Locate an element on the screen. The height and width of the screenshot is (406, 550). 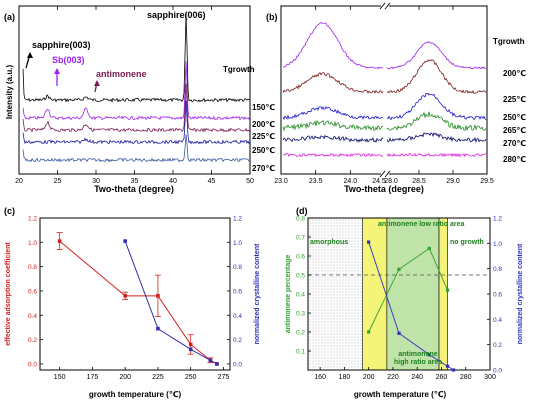
panel-d-label: (d) is located at coordinates (302, 211).